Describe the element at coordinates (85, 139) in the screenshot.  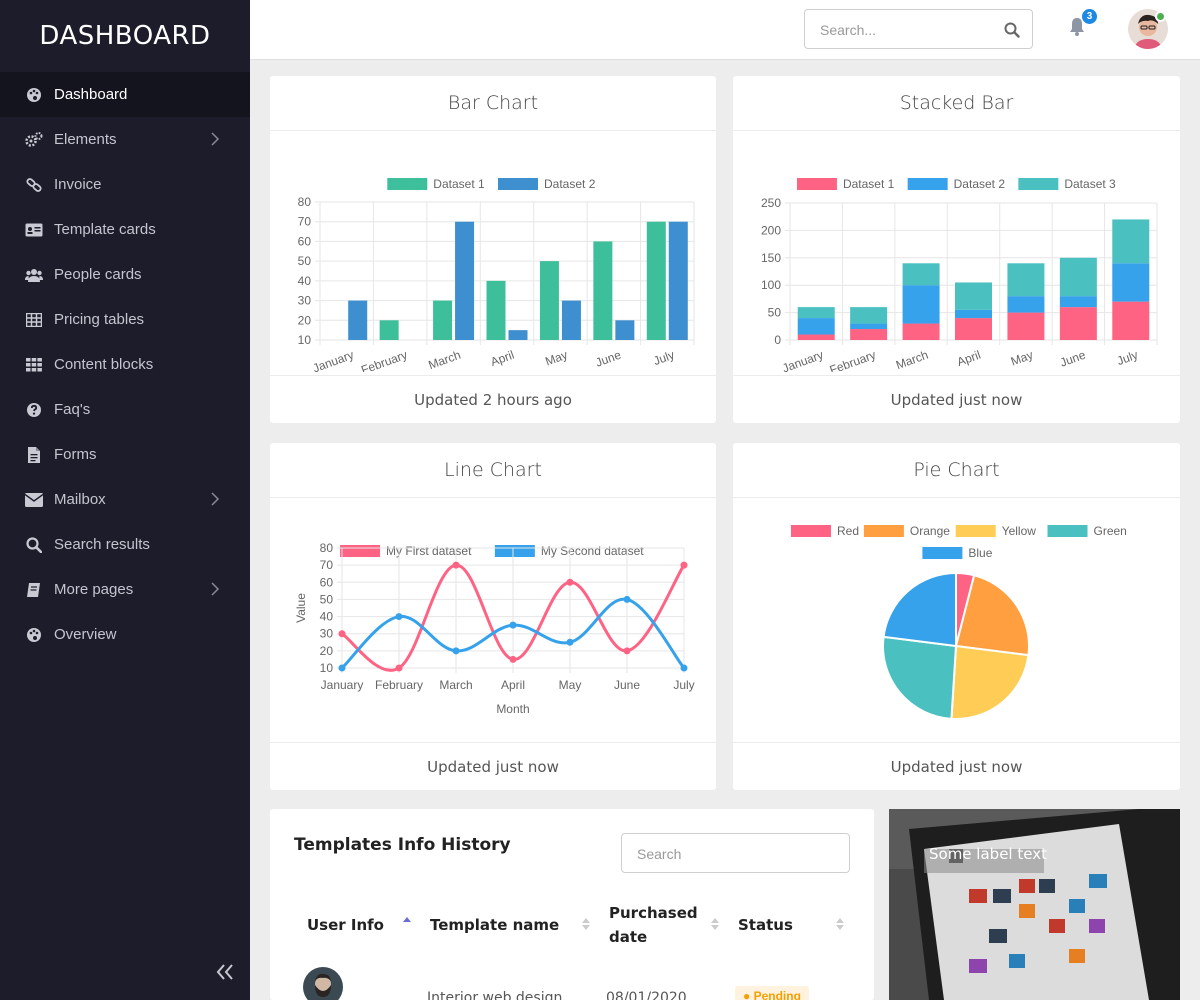
I see `sidebar-item-label: Elements` at that location.